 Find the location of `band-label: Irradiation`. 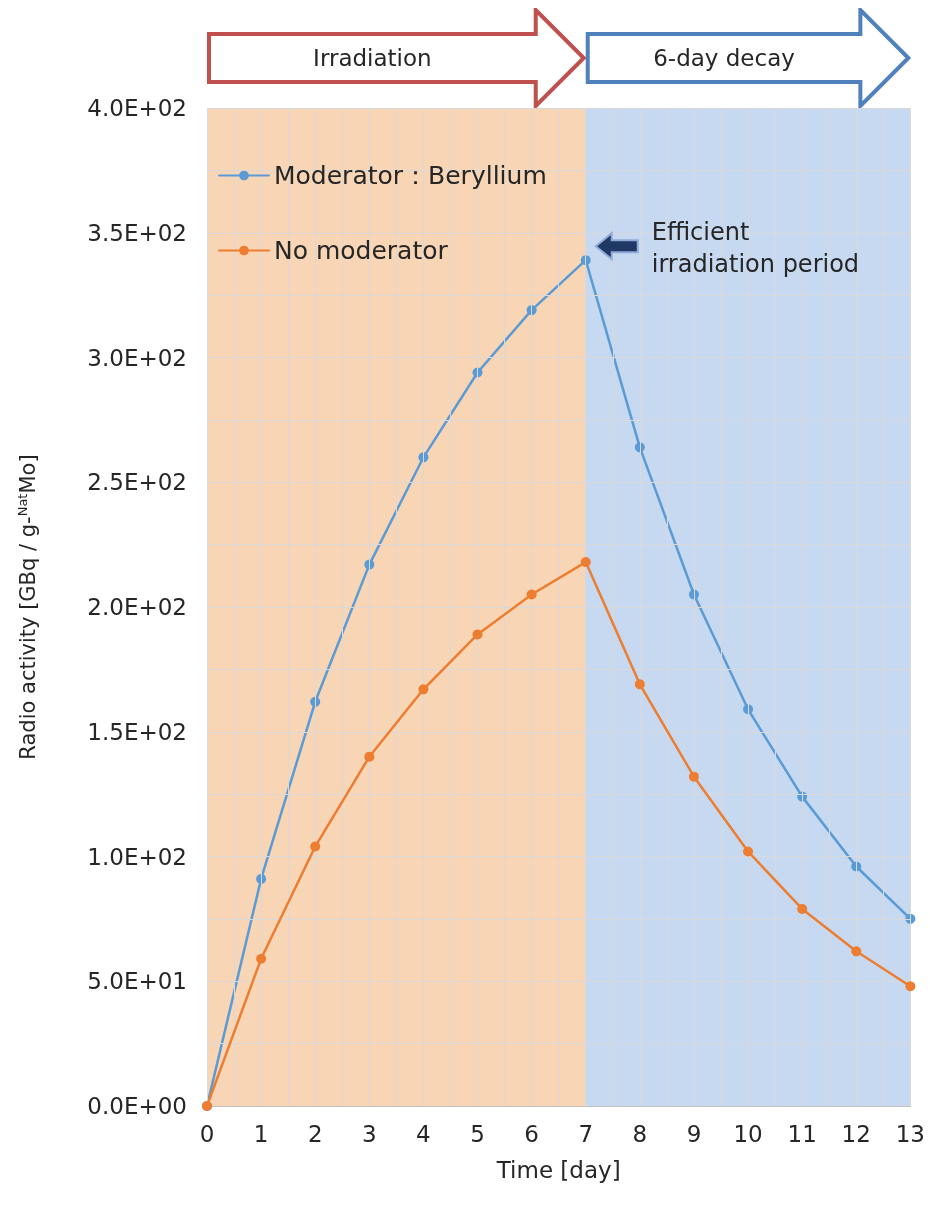

band-label: Irradiation is located at coordinates (372, 58).